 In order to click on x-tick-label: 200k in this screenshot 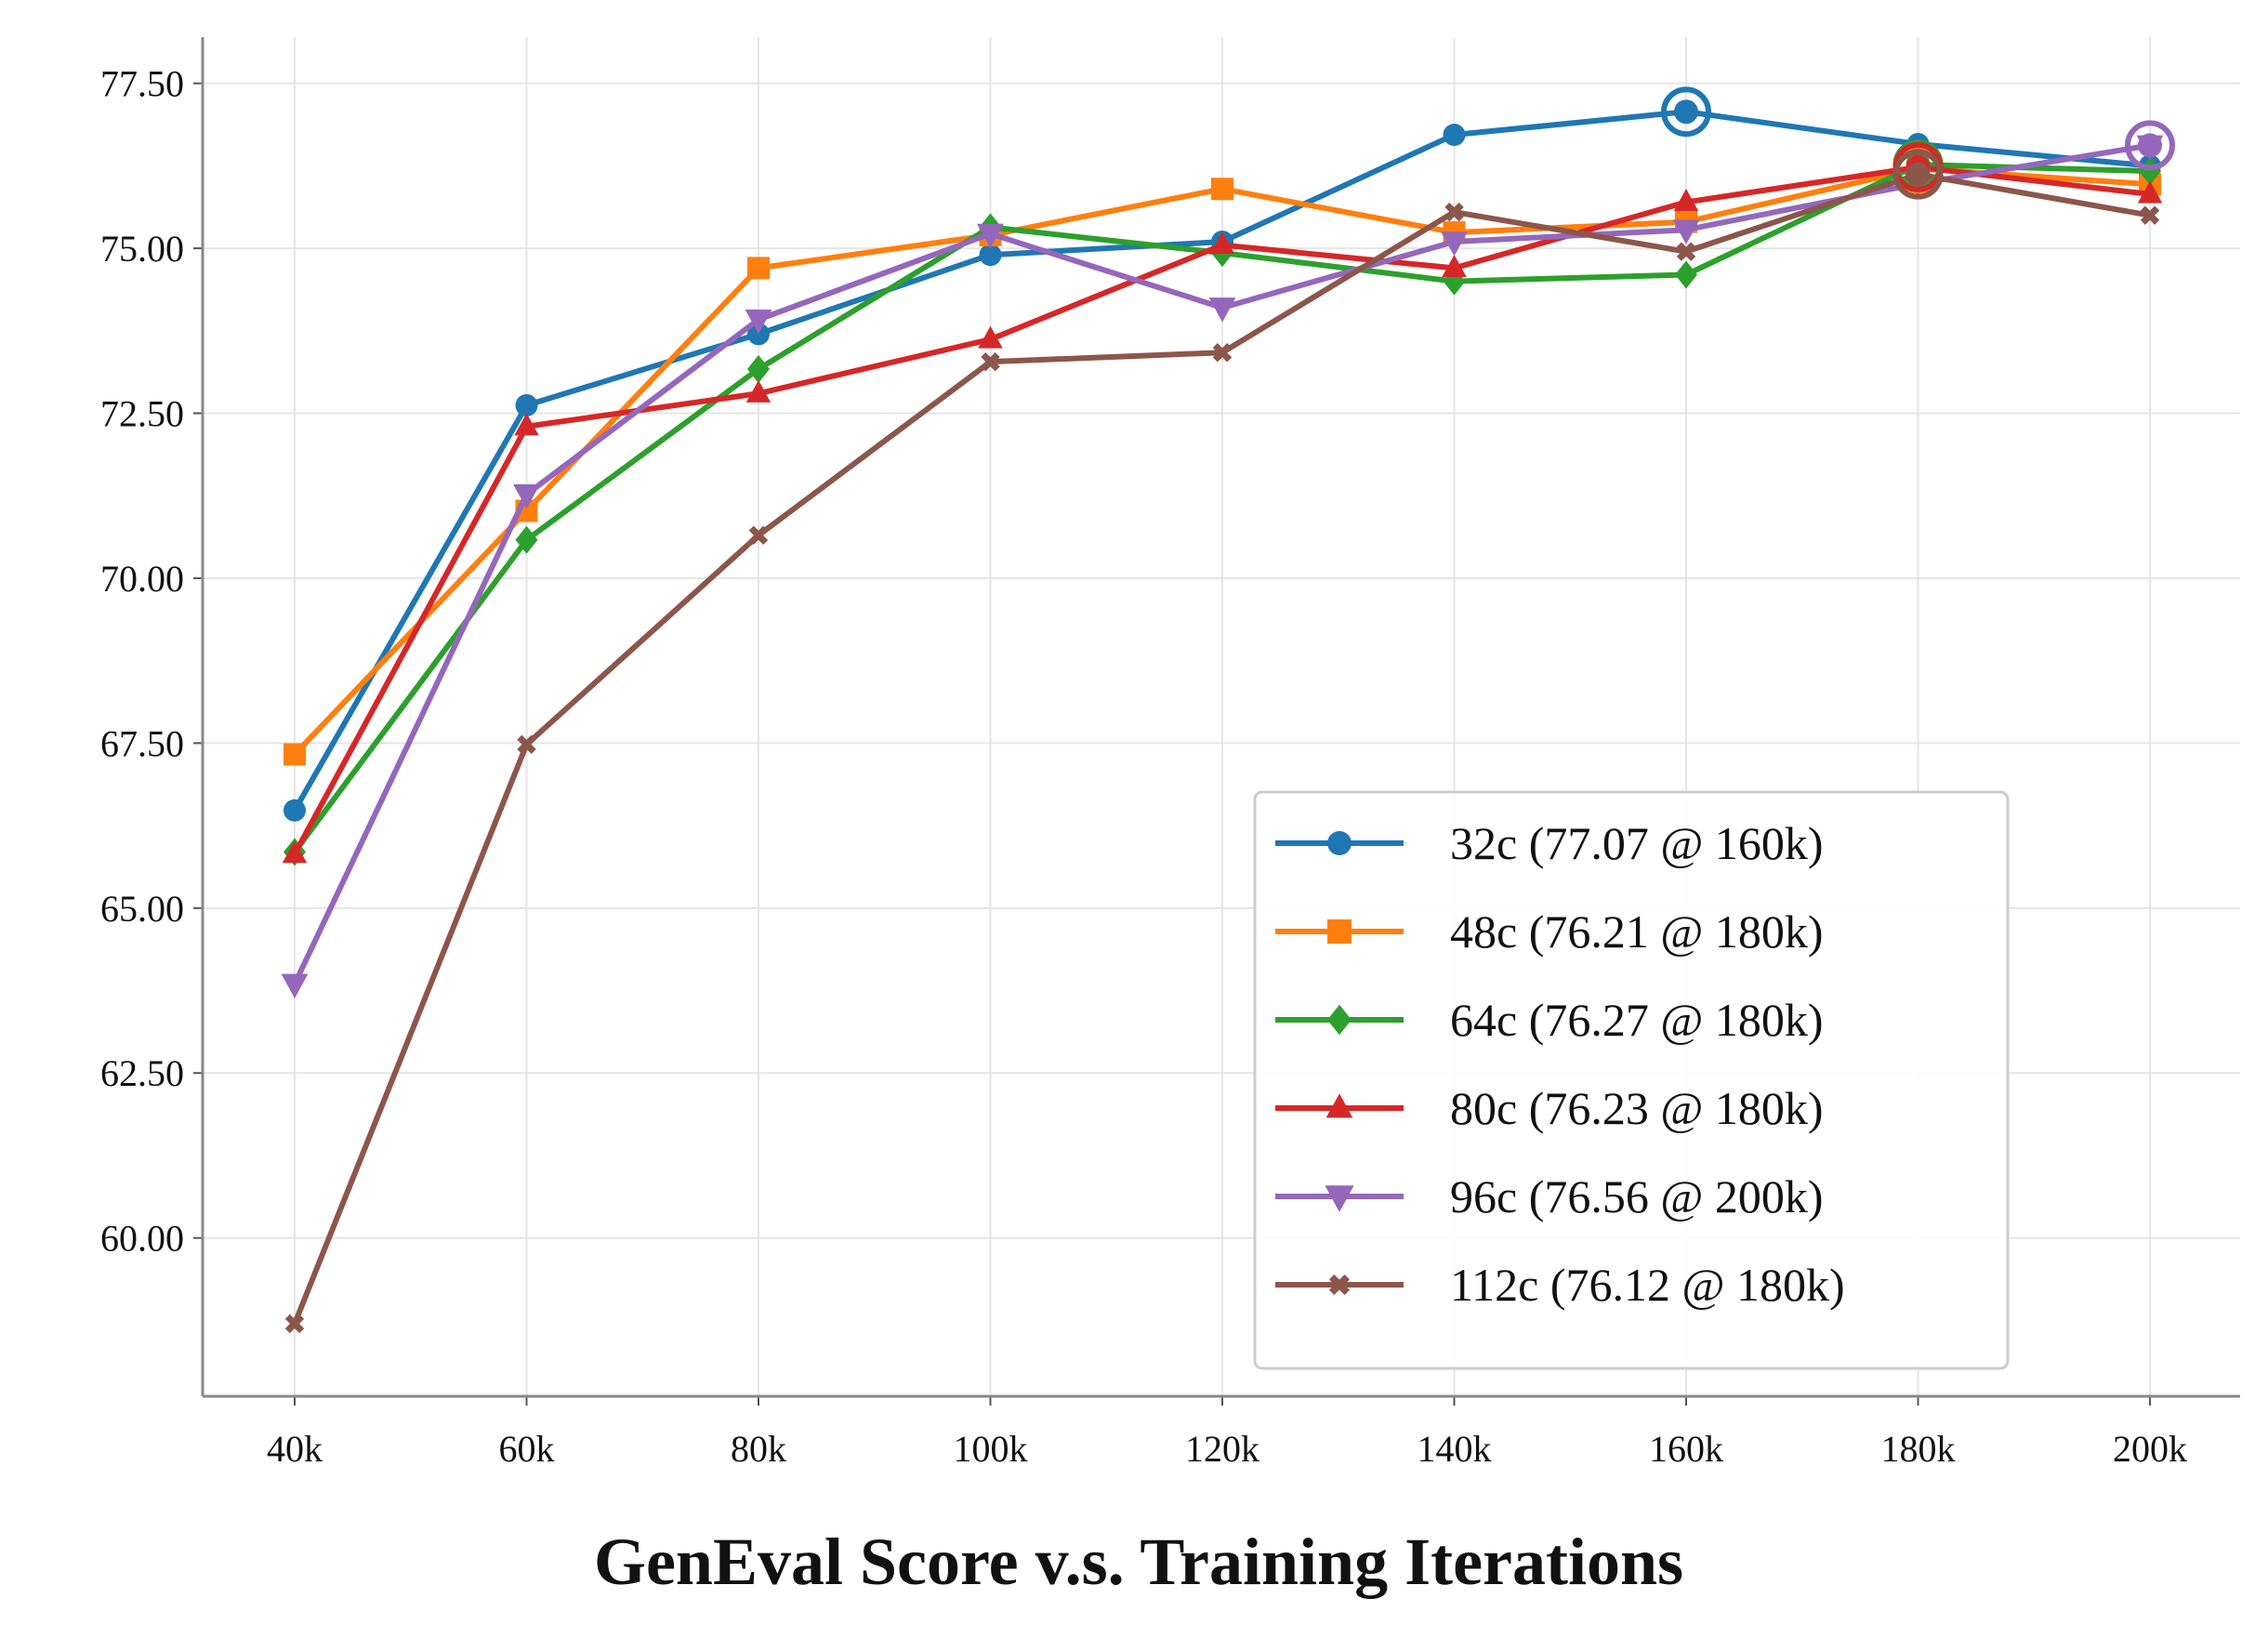, I will do `click(2150, 1449)`.